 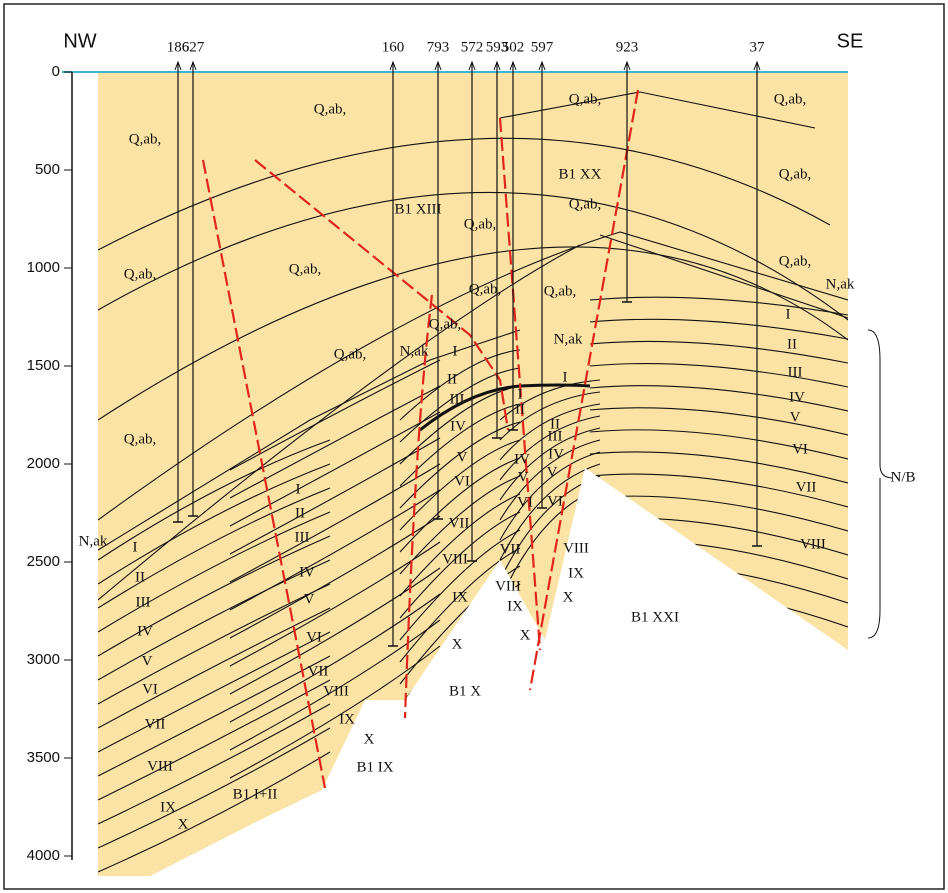 What do you see at coordinates (47, 169) in the screenshot?
I see `tick-label: 500` at bounding box center [47, 169].